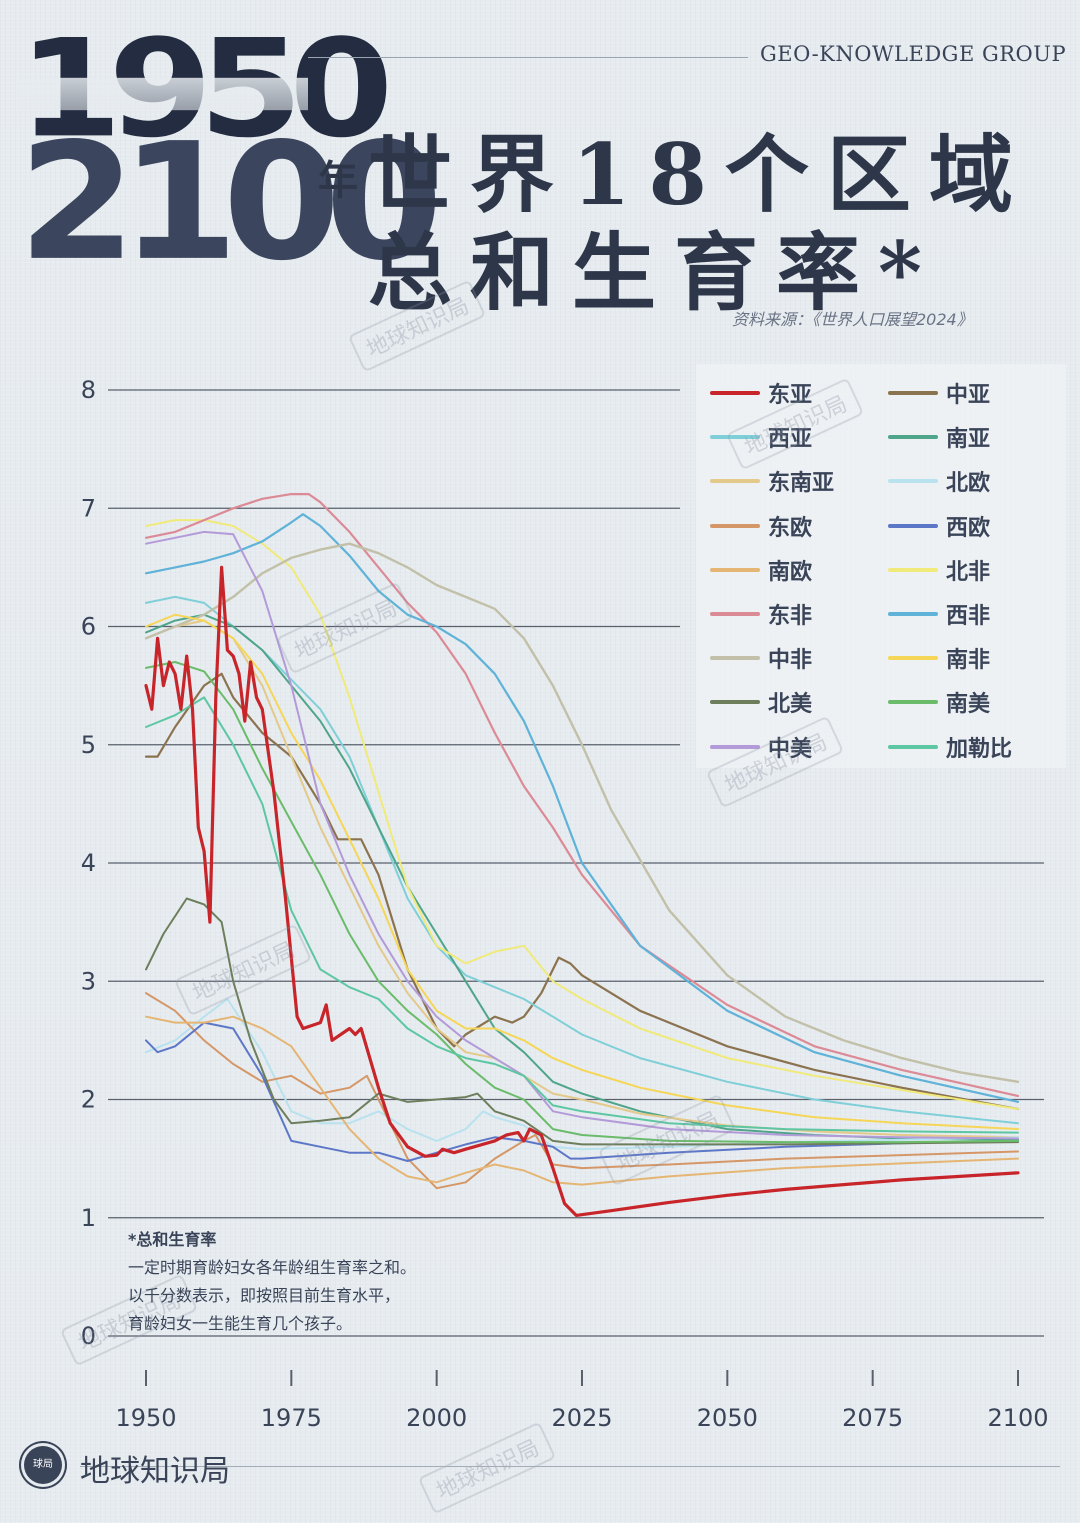  What do you see at coordinates (979, 749) in the screenshot?
I see `legend-label: 加勒比` at bounding box center [979, 749].